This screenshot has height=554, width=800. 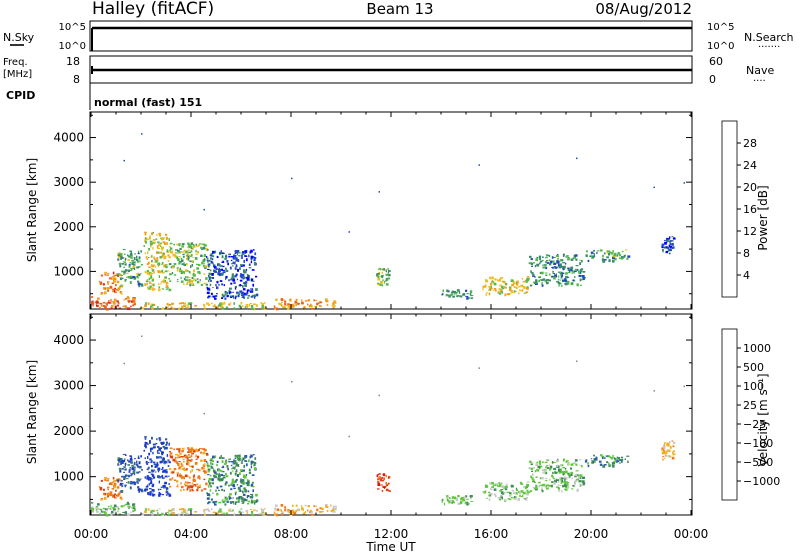 I want to click on colorbar-tick-label: 25, so click(x=750, y=405).